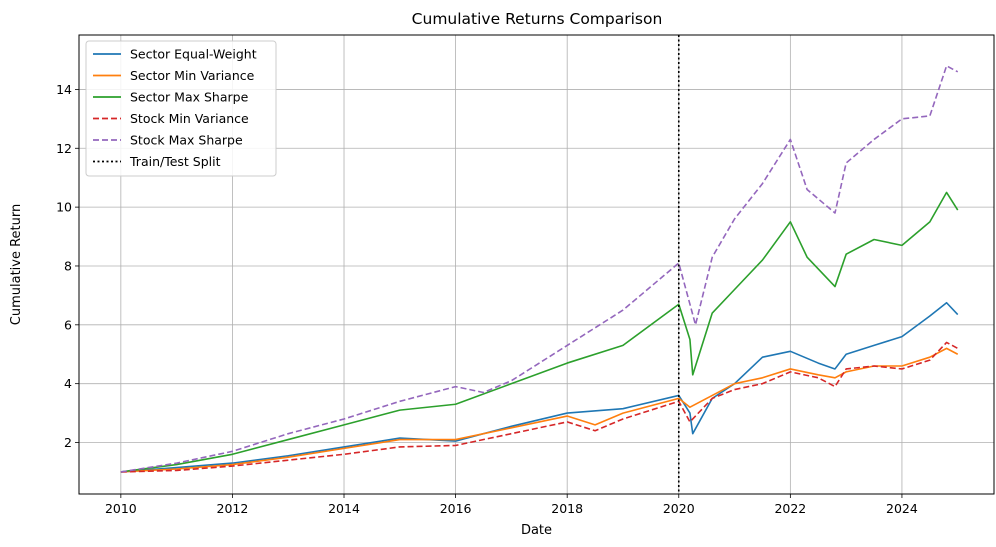  Describe the element at coordinates (64, 148) in the screenshot. I see `y-tick-label: 12` at that location.